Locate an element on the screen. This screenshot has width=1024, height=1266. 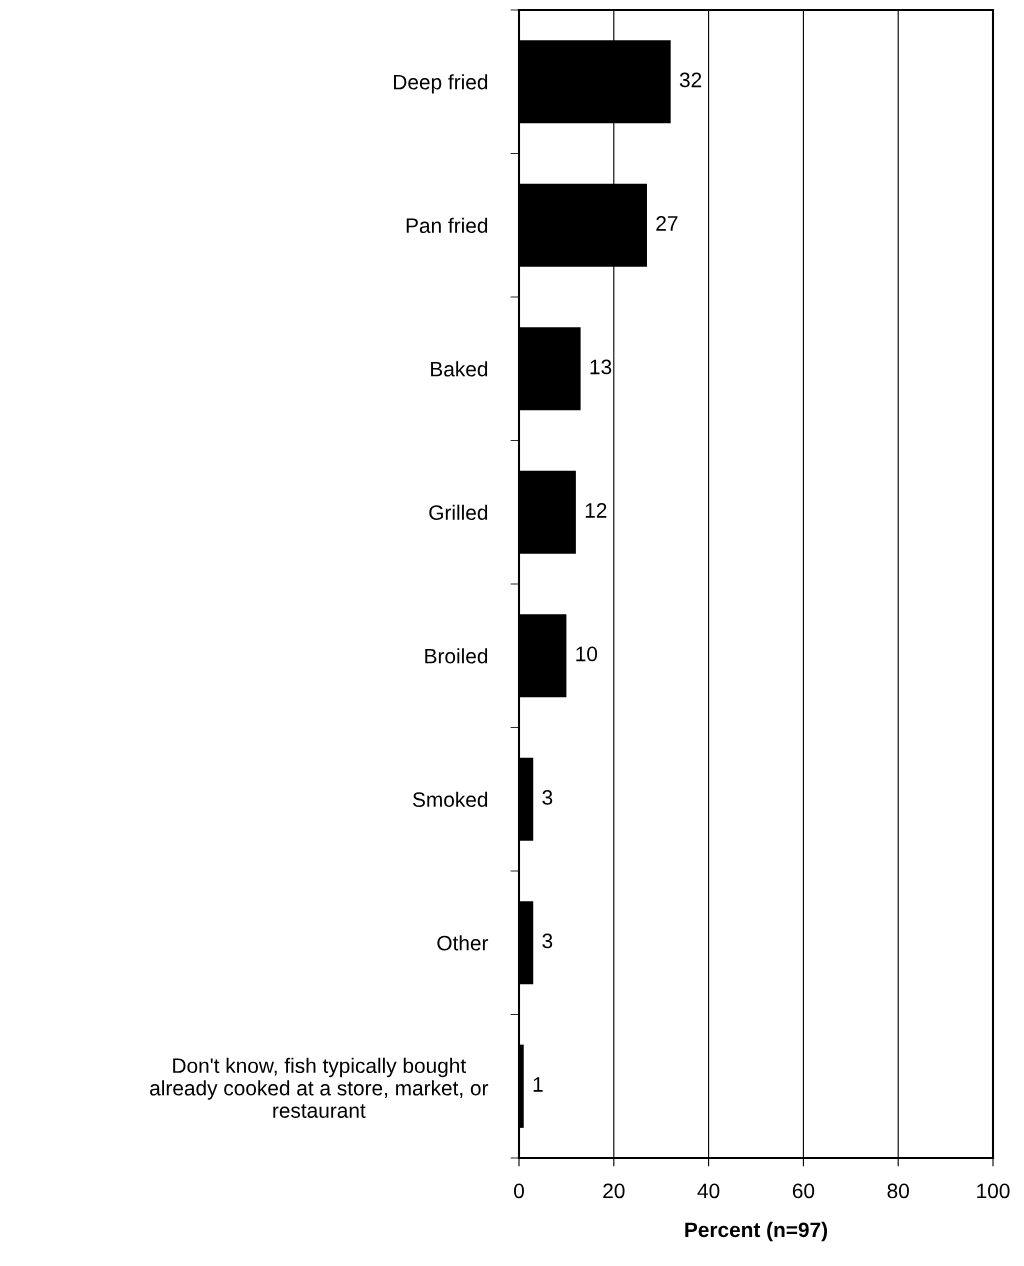
y-tick-label: Broiled is located at coordinates (456, 656).